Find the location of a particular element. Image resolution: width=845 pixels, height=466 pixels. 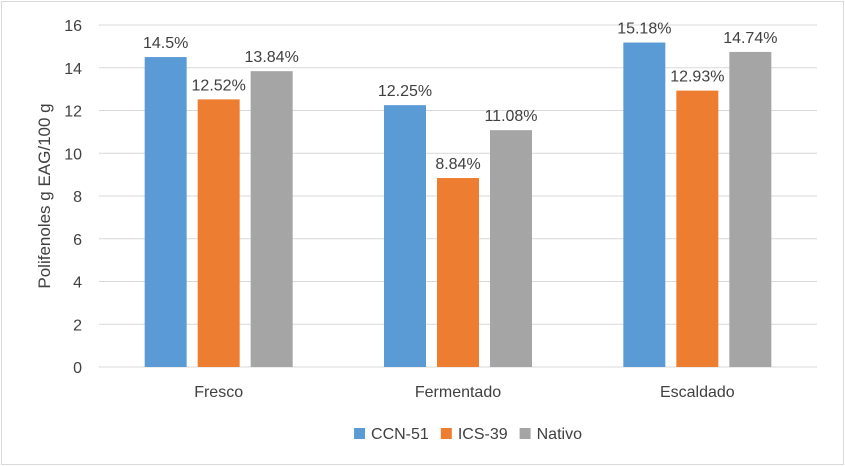

y-tick-label: 12 is located at coordinates (73, 112).